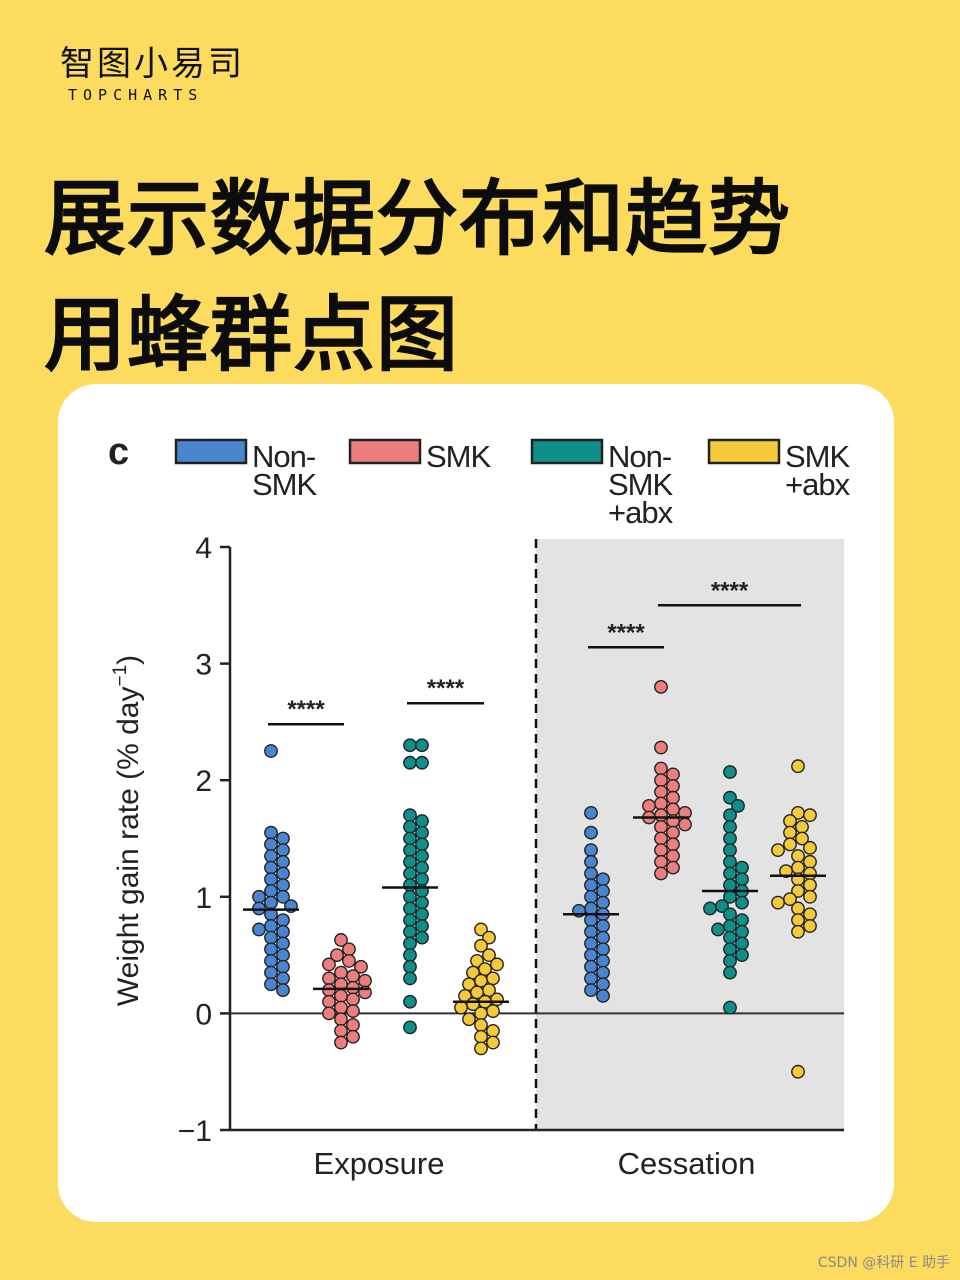 The image size is (960, 1280). What do you see at coordinates (203, 548) in the screenshot?
I see `y-tick-label: 4` at bounding box center [203, 548].